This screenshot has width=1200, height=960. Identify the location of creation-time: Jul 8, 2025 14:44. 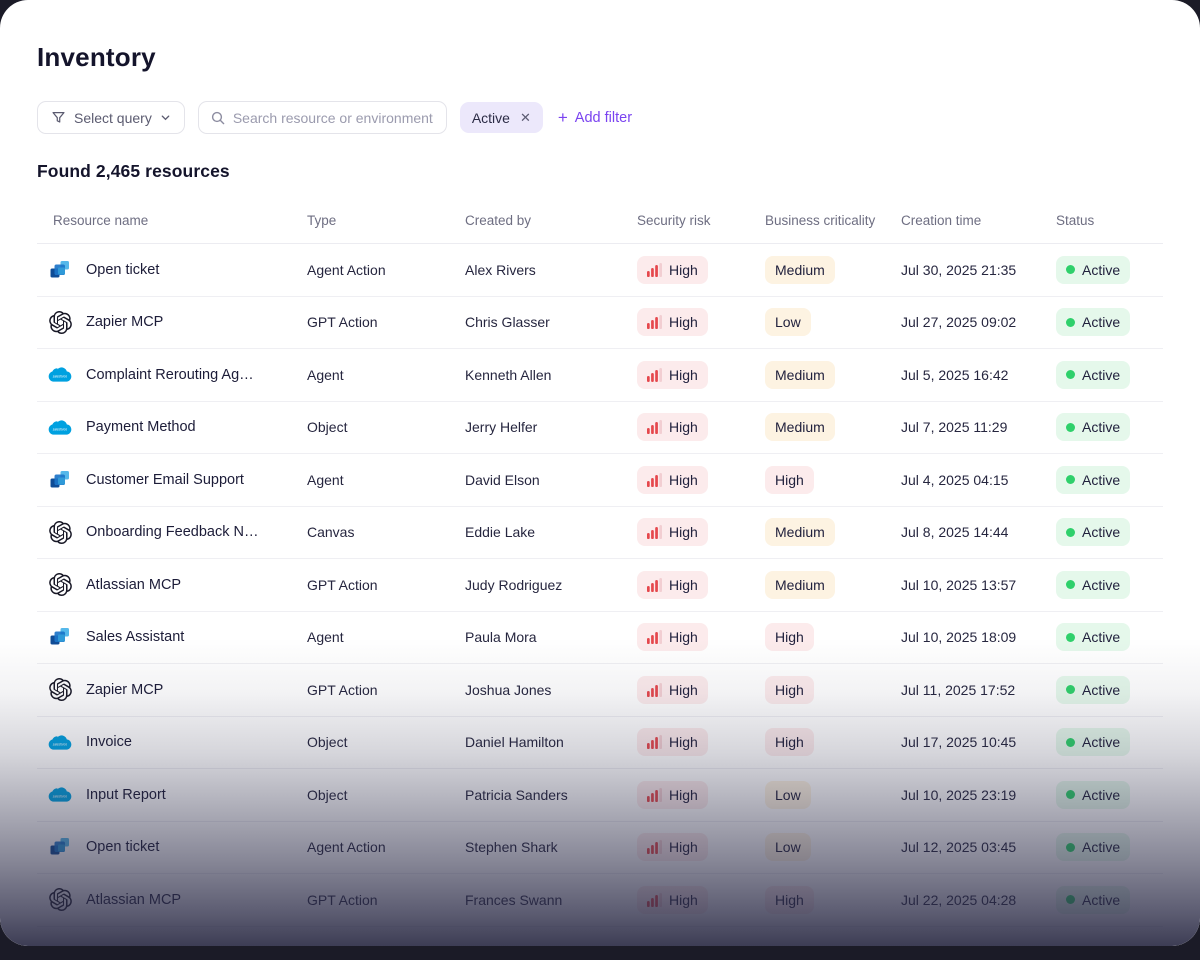
(955, 532).